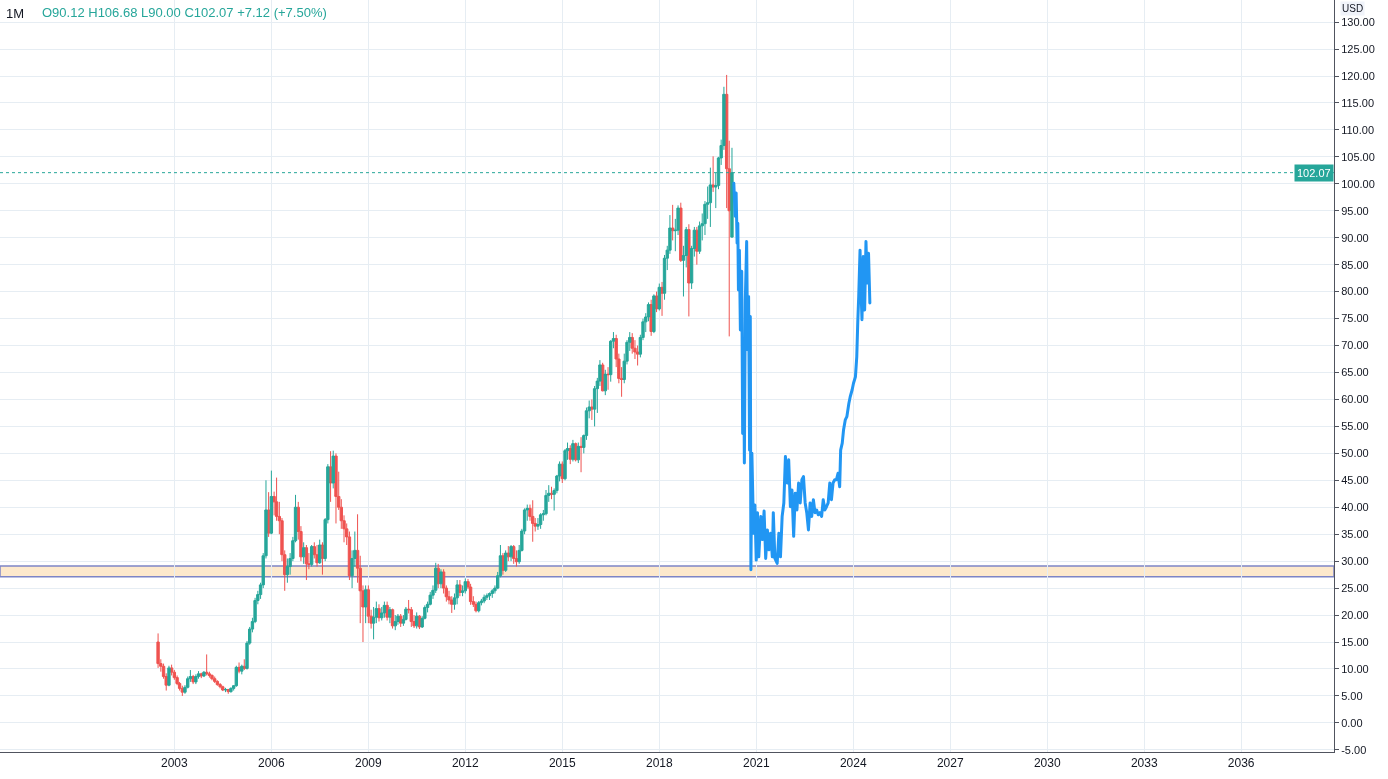  I want to click on y-tick-label: 40.00, so click(1355, 507).